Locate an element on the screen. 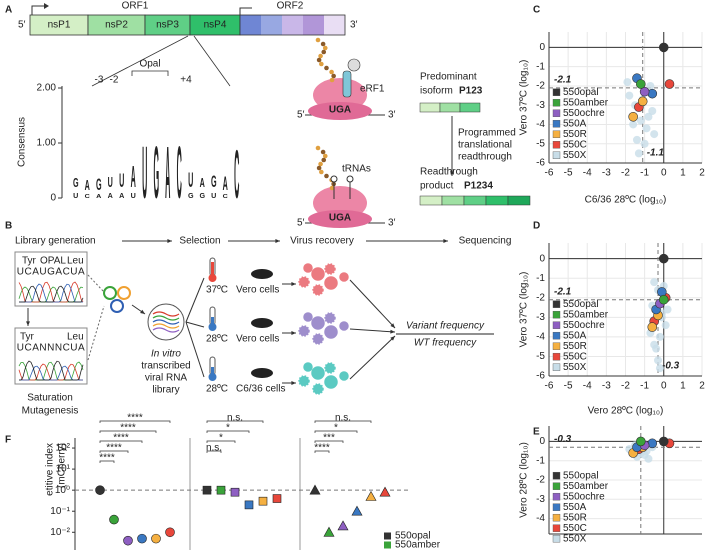  arrow is located at coordinates (372, 304).